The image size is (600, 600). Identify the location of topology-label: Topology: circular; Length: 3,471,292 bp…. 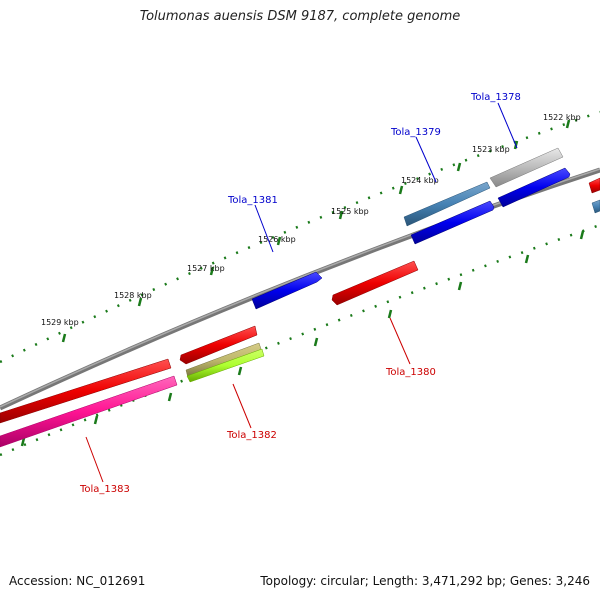
(425, 581).